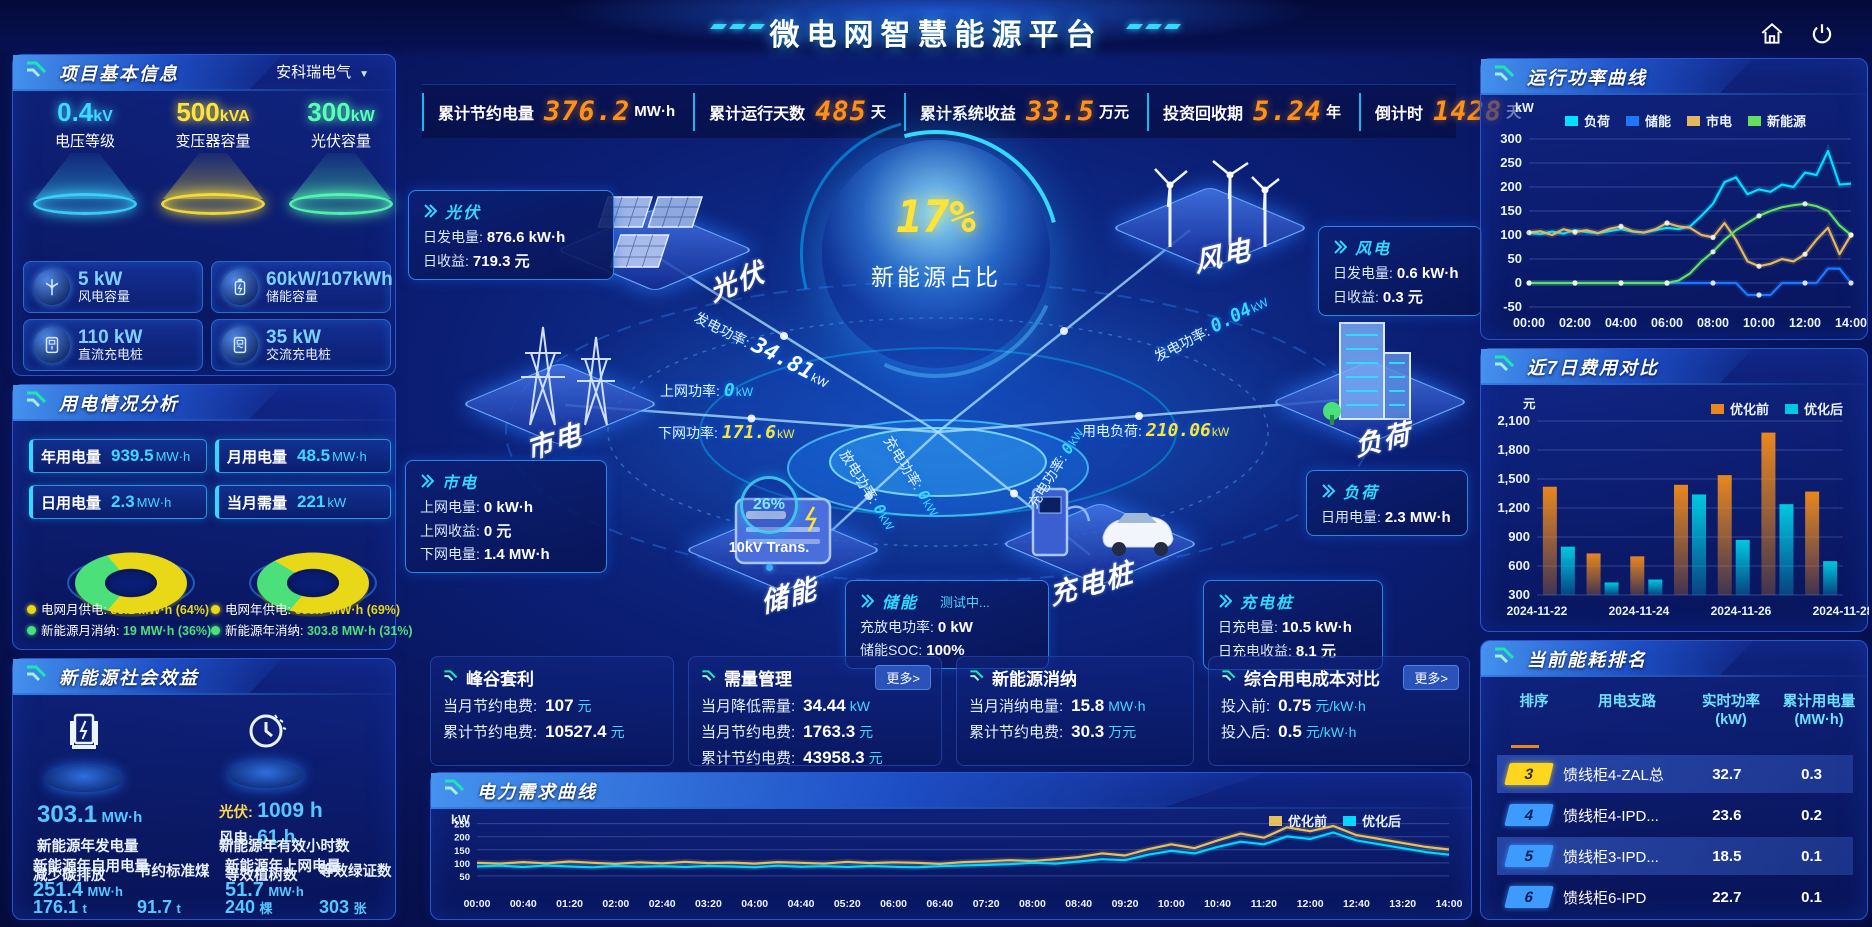 This screenshot has width=1872, height=927. Describe the element at coordinates (1675, 815) in the screenshot. I see `table-row: 4 馈线柜4-IPD... 23.6 0.2` at that location.